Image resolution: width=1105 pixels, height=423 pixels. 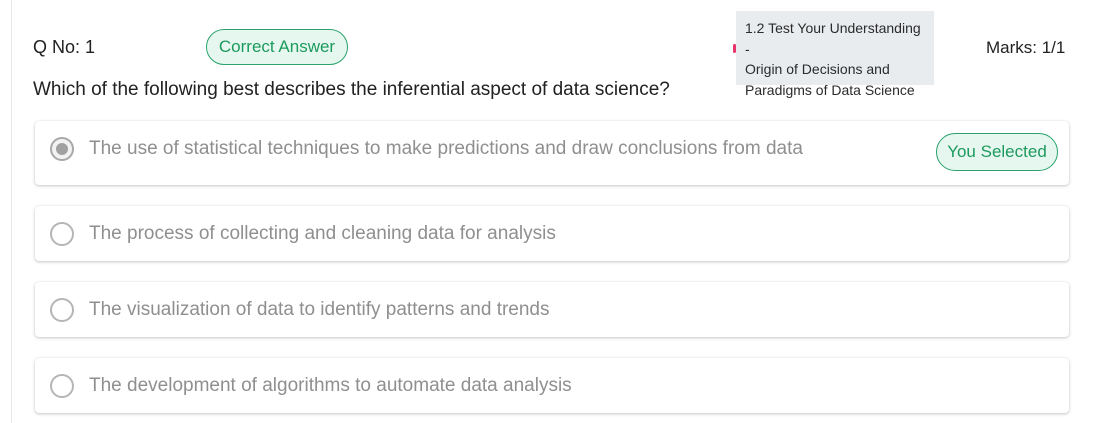 I want to click on radio-button-selected, so click(x=62, y=149).